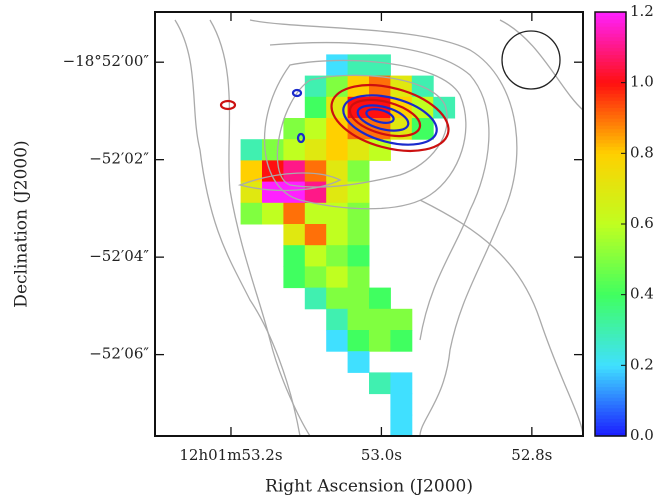 The image size is (654, 503). I want to click on colorbar-tick-label: 0.6, so click(642, 223).